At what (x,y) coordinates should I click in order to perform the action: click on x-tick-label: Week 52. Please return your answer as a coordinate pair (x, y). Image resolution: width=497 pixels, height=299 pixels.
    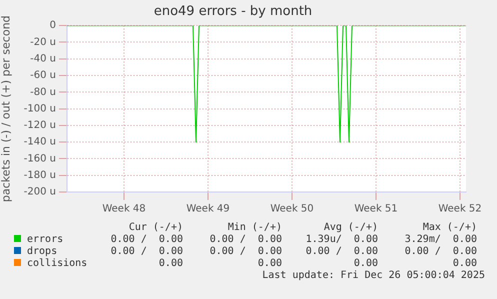
    Looking at the image, I should click on (460, 209).